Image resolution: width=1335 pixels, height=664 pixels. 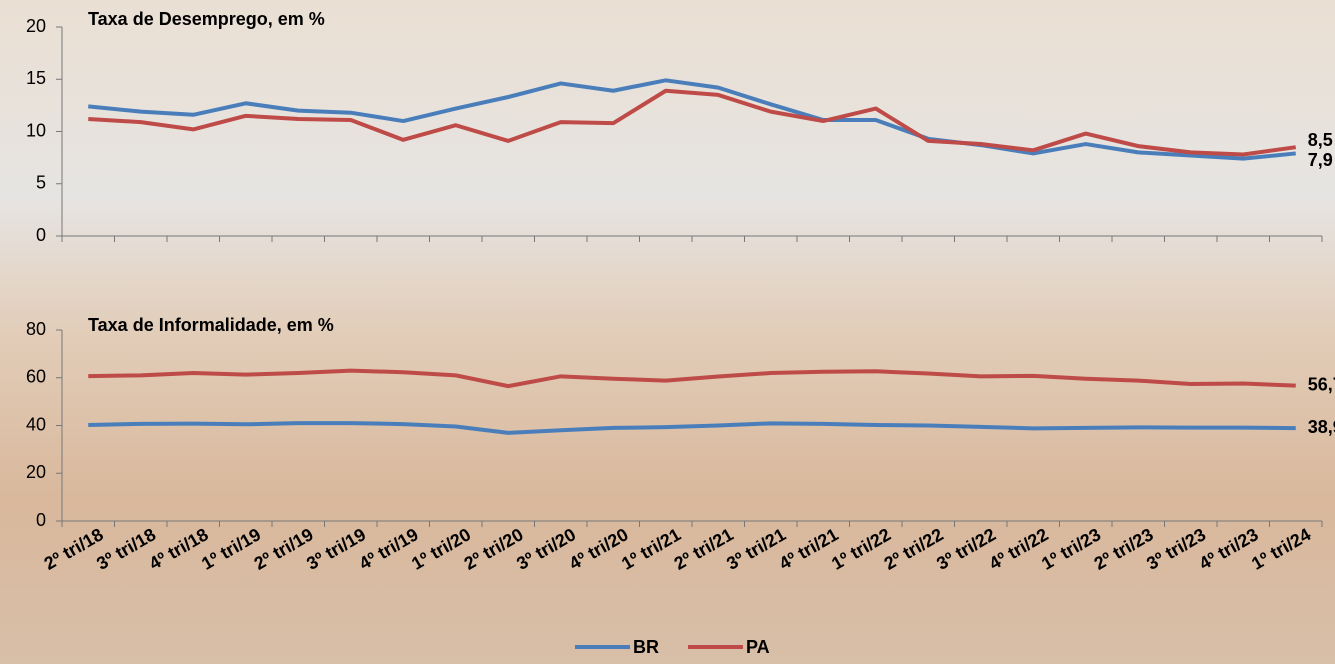 I want to click on x-tick-label: 1º tri/19, so click(x=231, y=549).